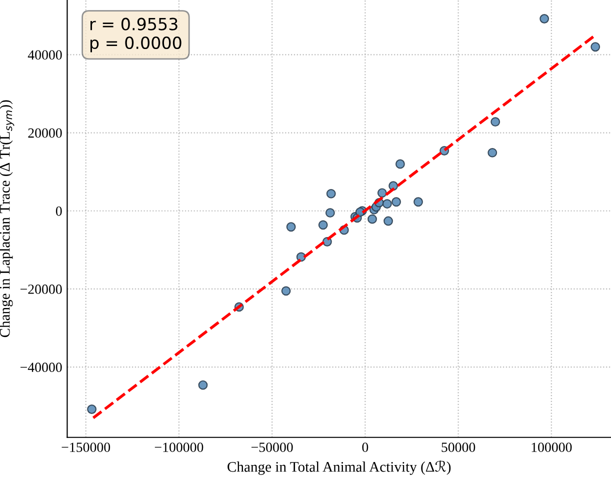  I want to click on annotation: r = 0.9553 p = 0.0000, so click(136, 35).